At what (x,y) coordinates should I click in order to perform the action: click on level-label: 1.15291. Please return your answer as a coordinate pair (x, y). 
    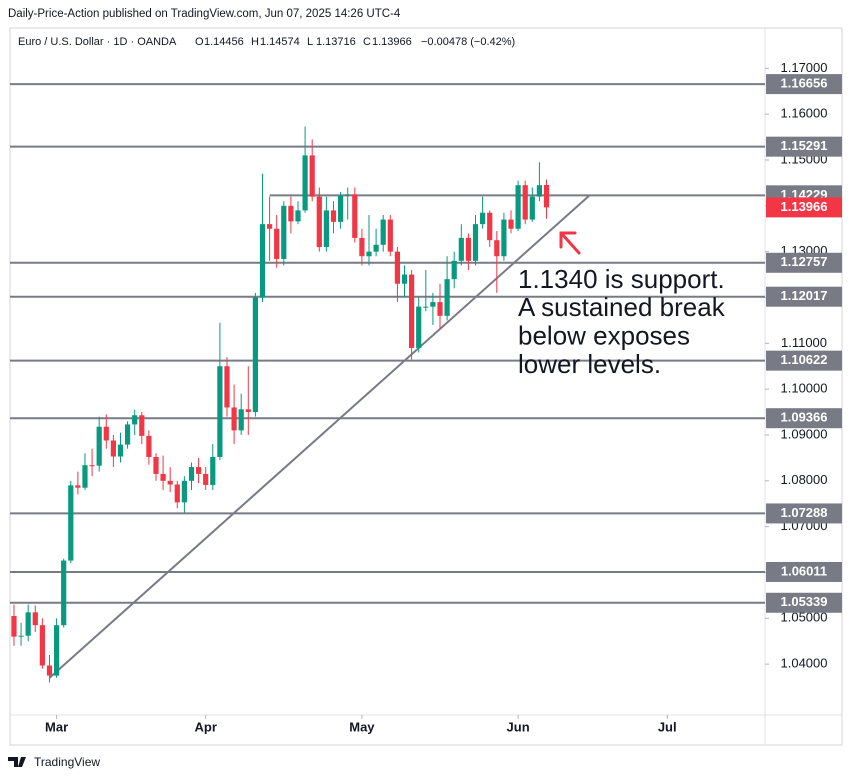
    Looking at the image, I should click on (804, 145).